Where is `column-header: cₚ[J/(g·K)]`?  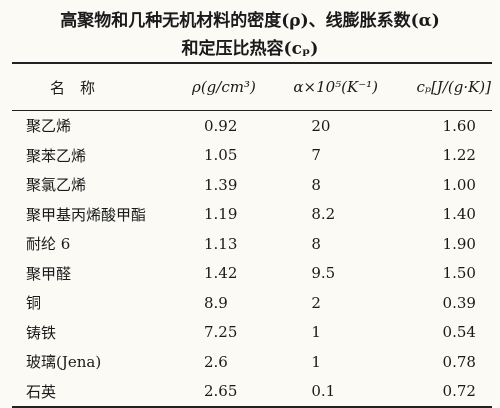
column-header: cₚ[J/(g·K)] is located at coordinates (448, 87).